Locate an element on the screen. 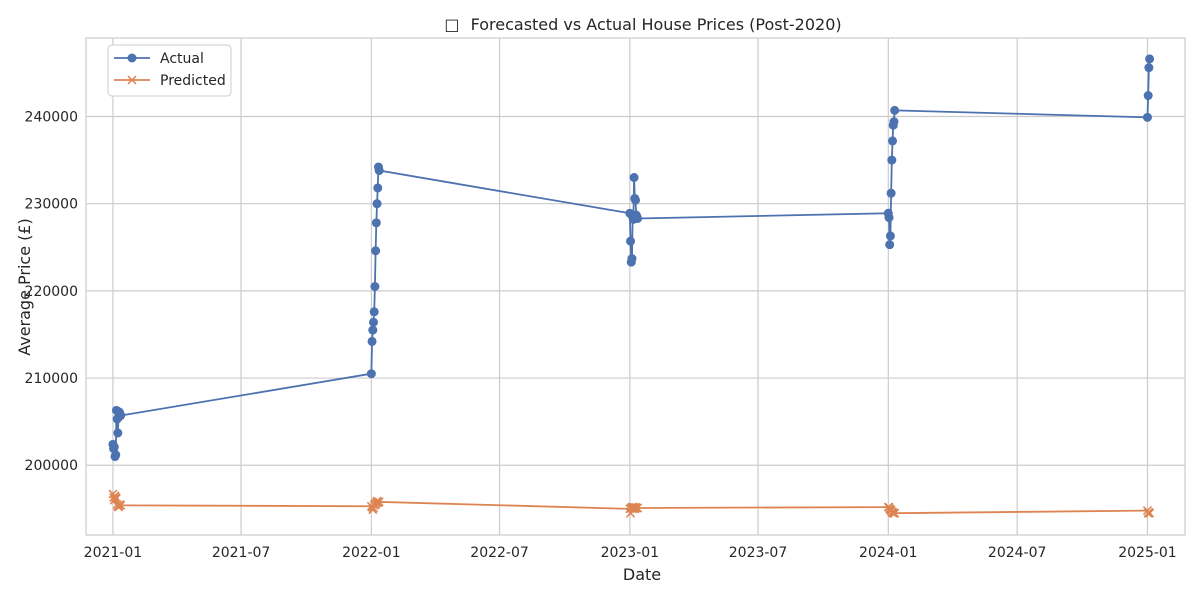  legend-item-predicted: Predicted is located at coordinates (170, 81).